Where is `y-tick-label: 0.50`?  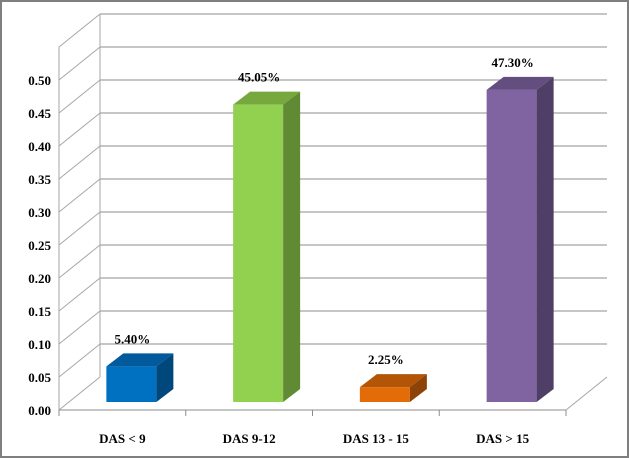
y-tick-label: 0.50 is located at coordinates (39, 80).